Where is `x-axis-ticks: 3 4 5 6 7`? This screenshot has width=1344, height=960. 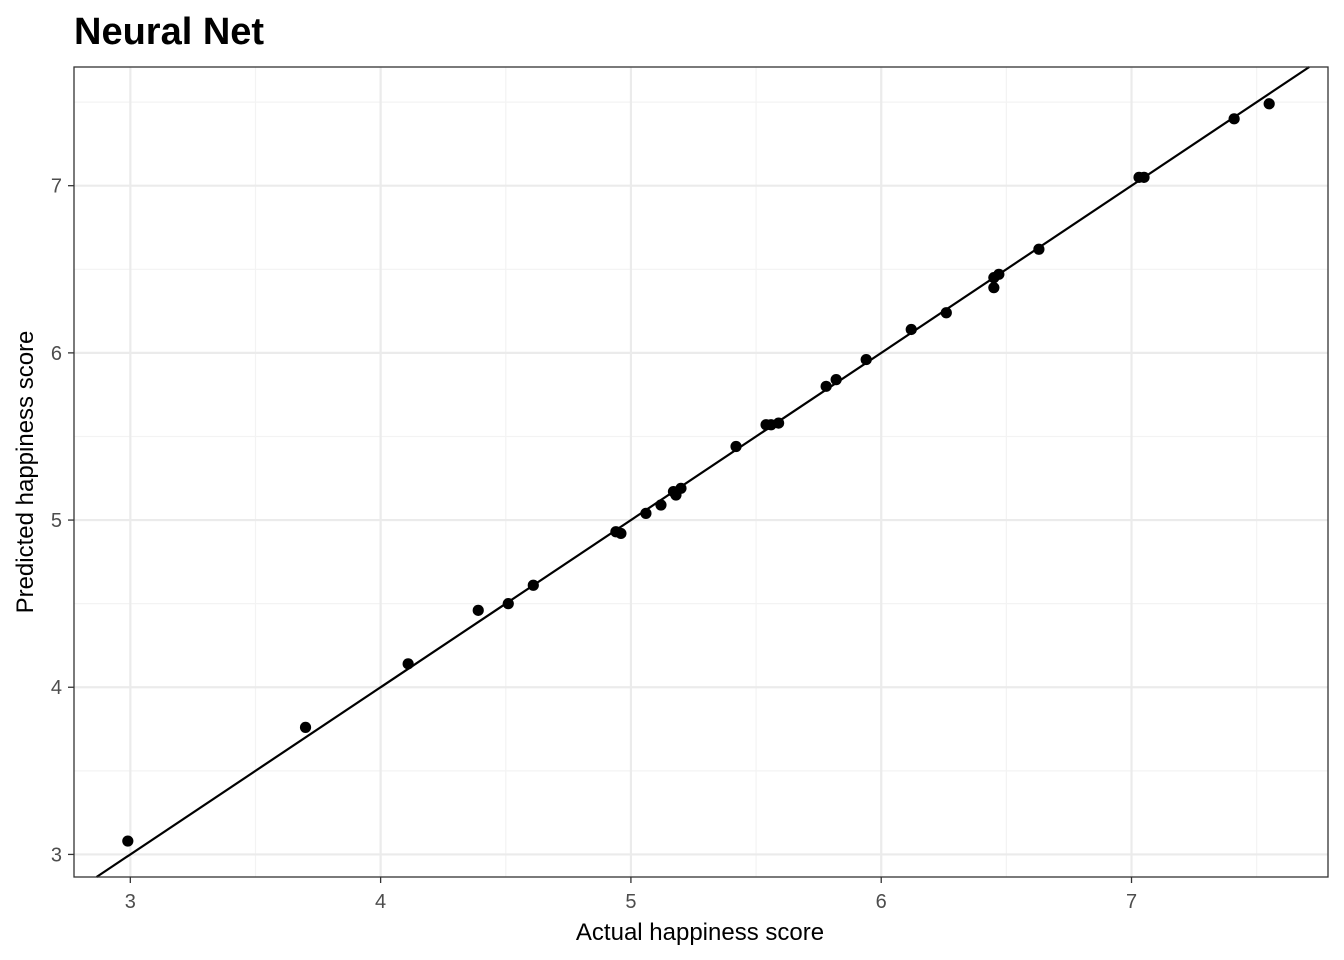
x-axis-ticks: 3 4 5 6 7 is located at coordinates (631, 895).